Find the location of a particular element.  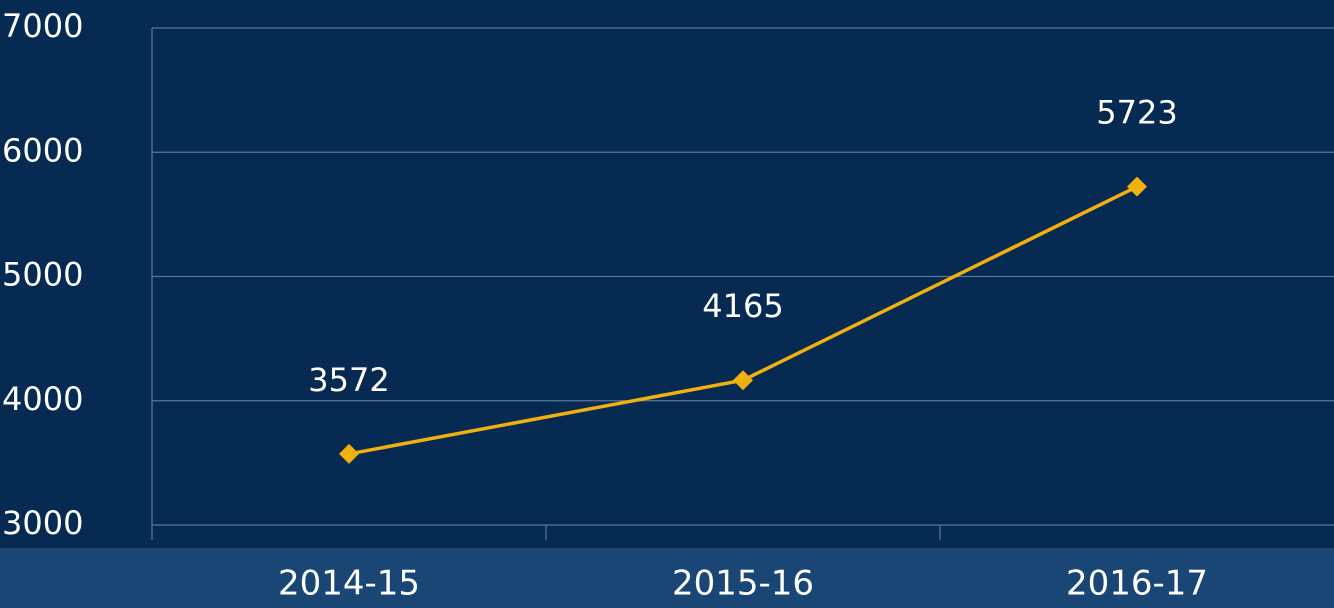

data-label: 4165 is located at coordinates (742, 306).